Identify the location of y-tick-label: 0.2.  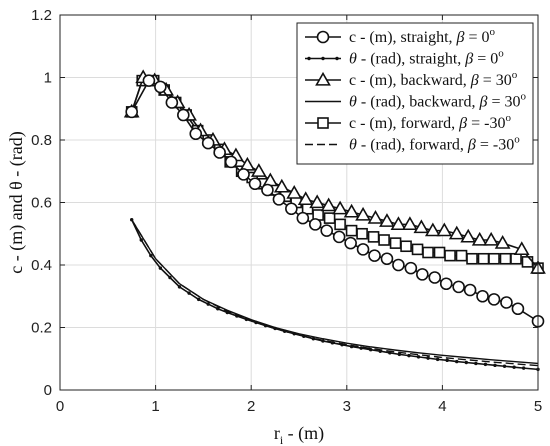
(41, 328).